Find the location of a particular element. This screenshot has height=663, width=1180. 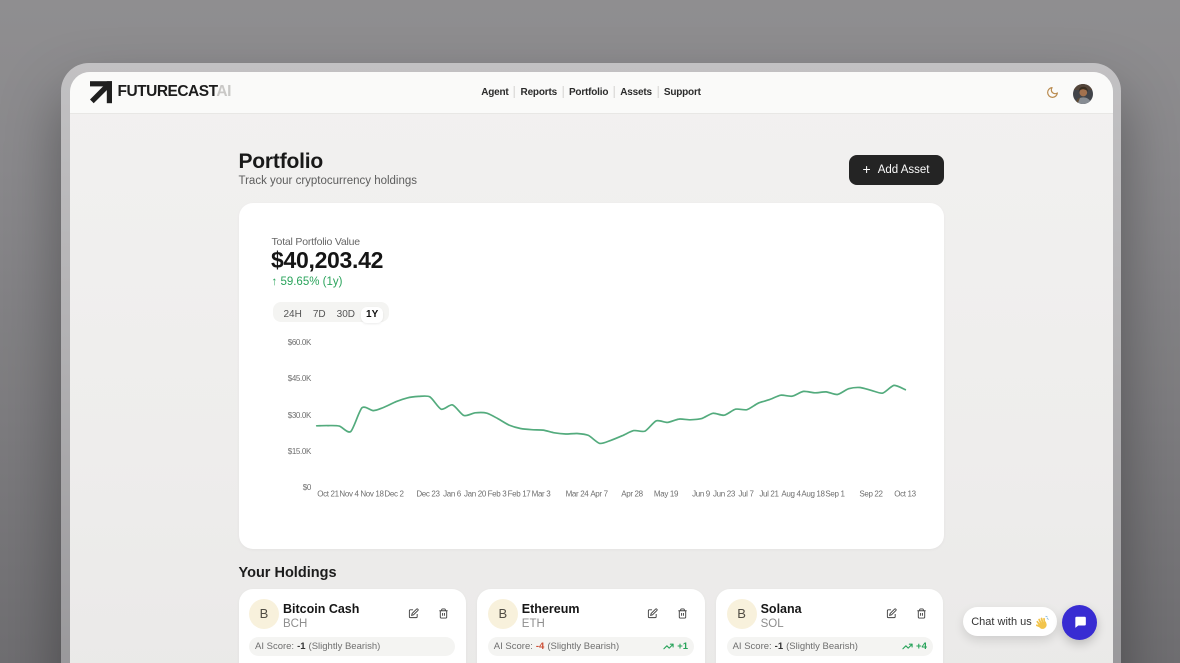

svg-text: Apr 28 is located at coordinates (632, 493).